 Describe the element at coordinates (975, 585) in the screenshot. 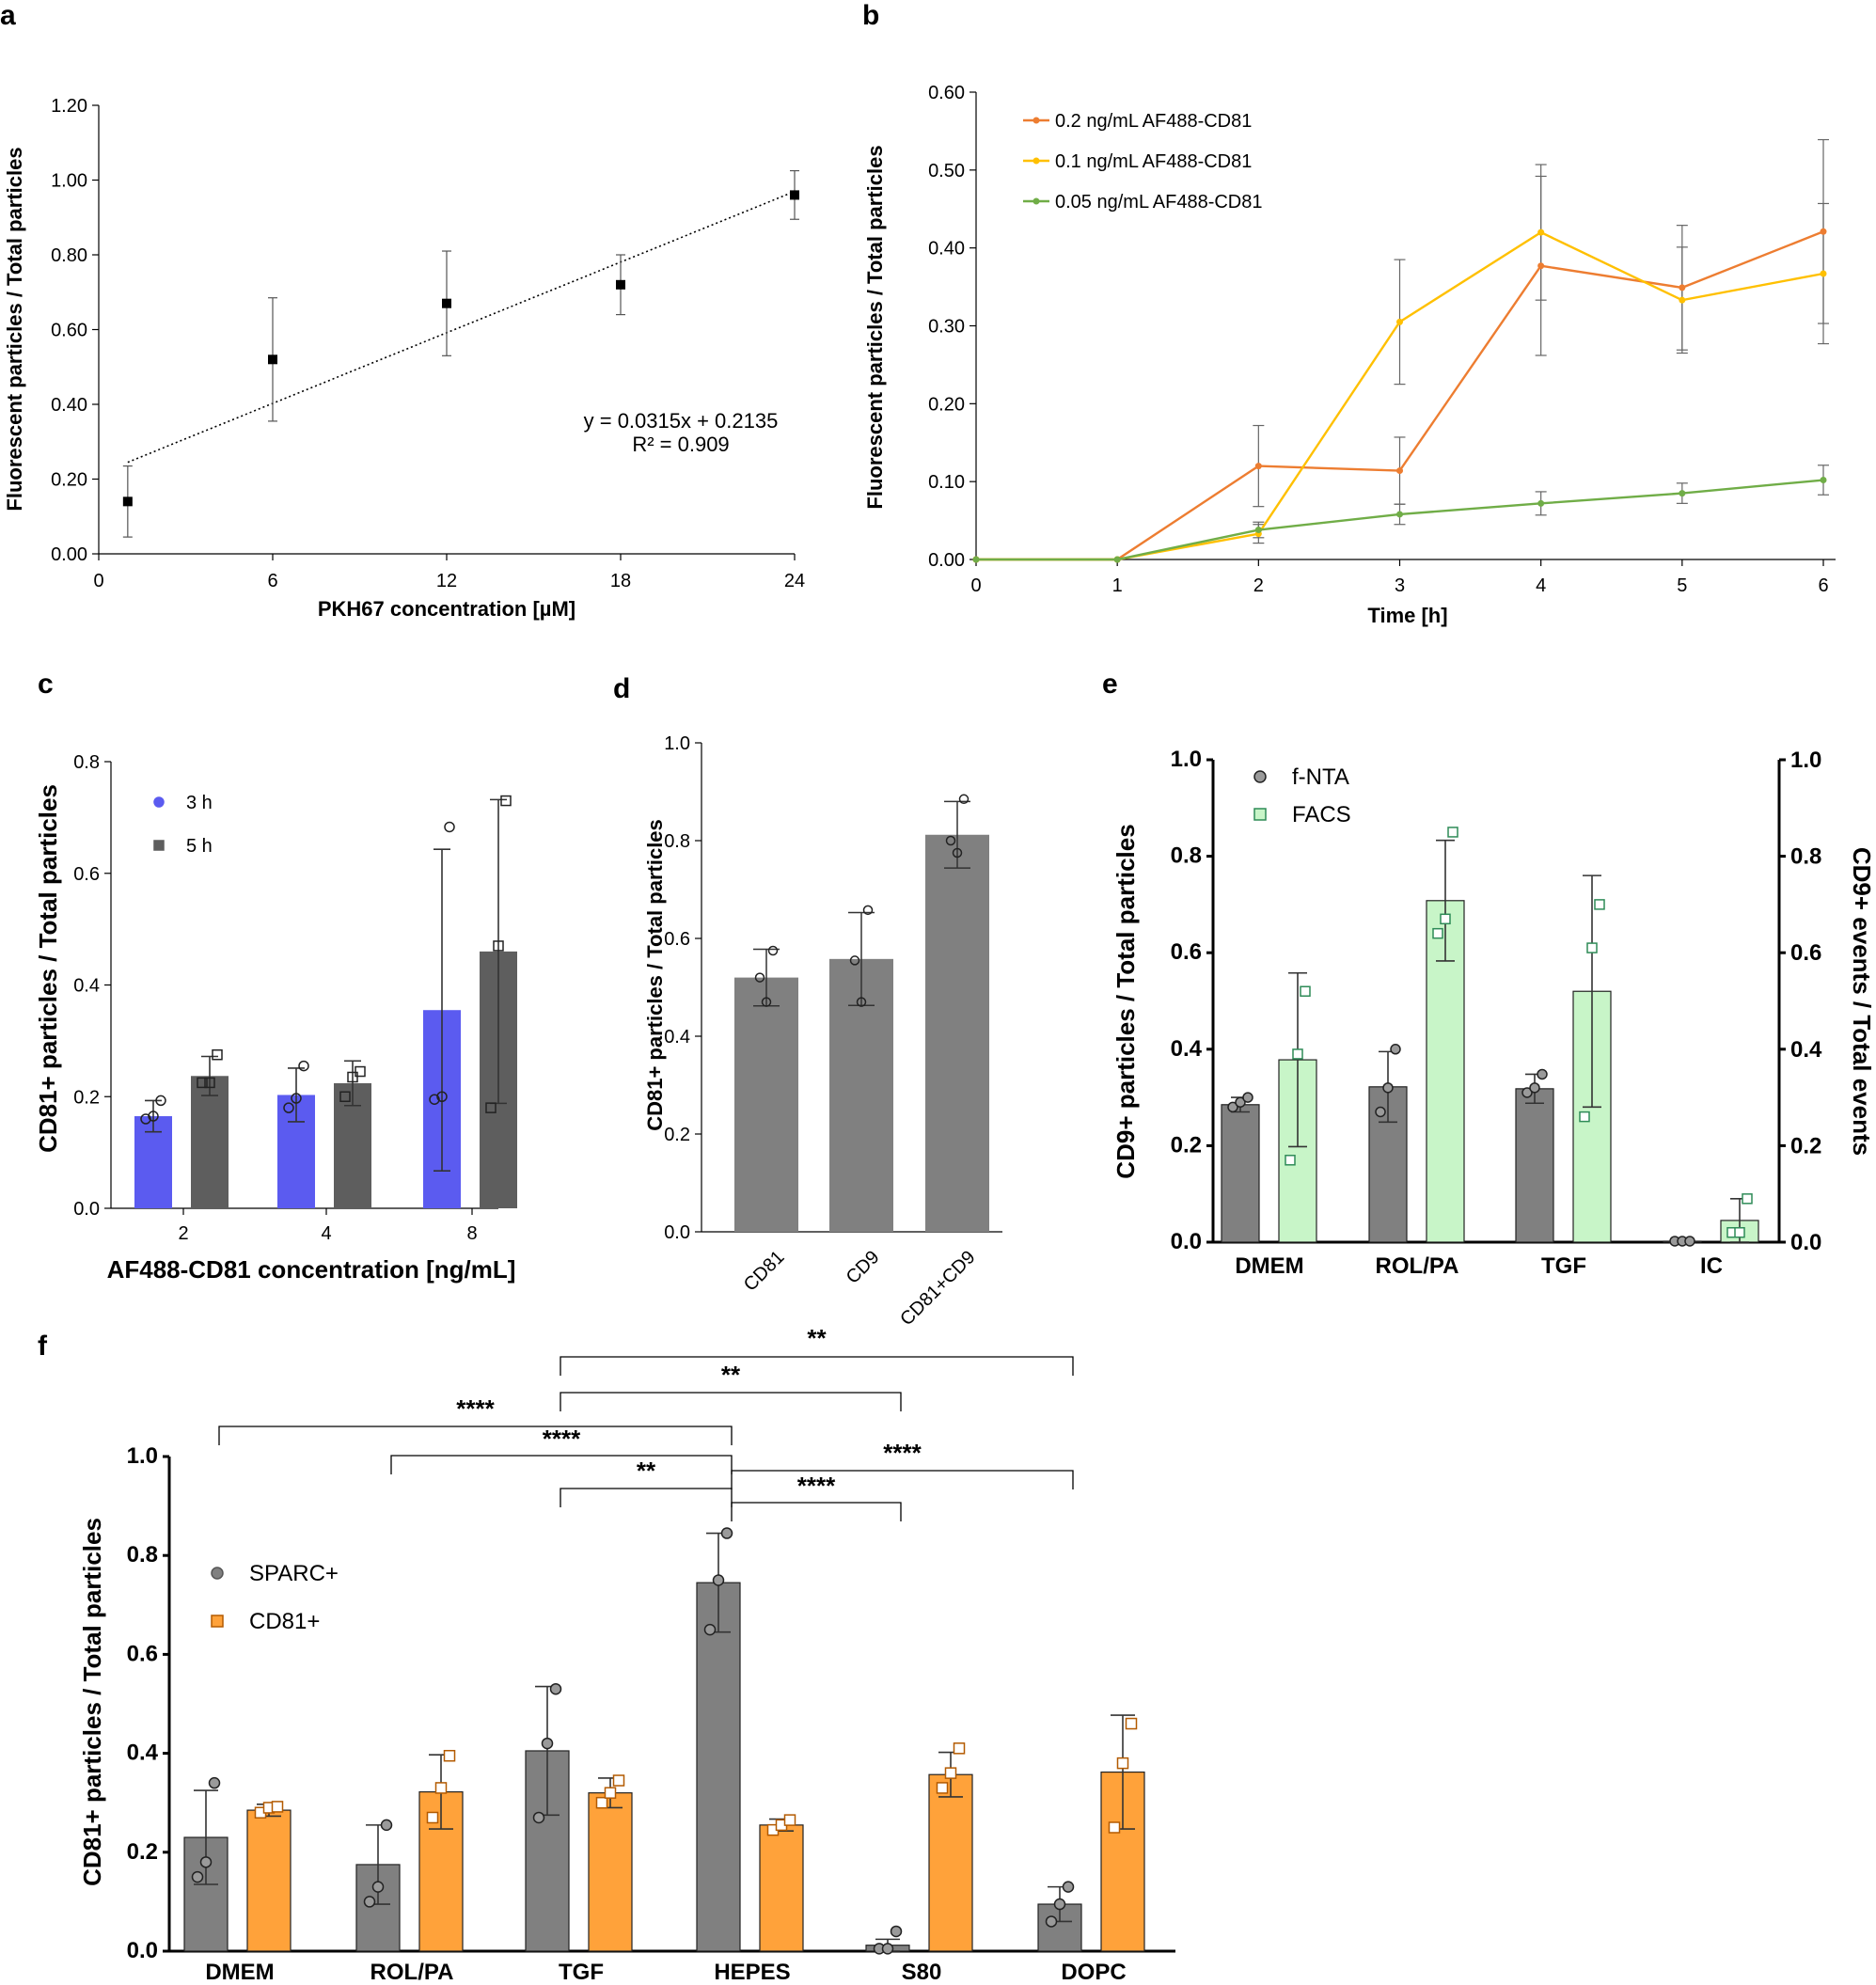

I see `b-x-tick-label: 0` at that location.